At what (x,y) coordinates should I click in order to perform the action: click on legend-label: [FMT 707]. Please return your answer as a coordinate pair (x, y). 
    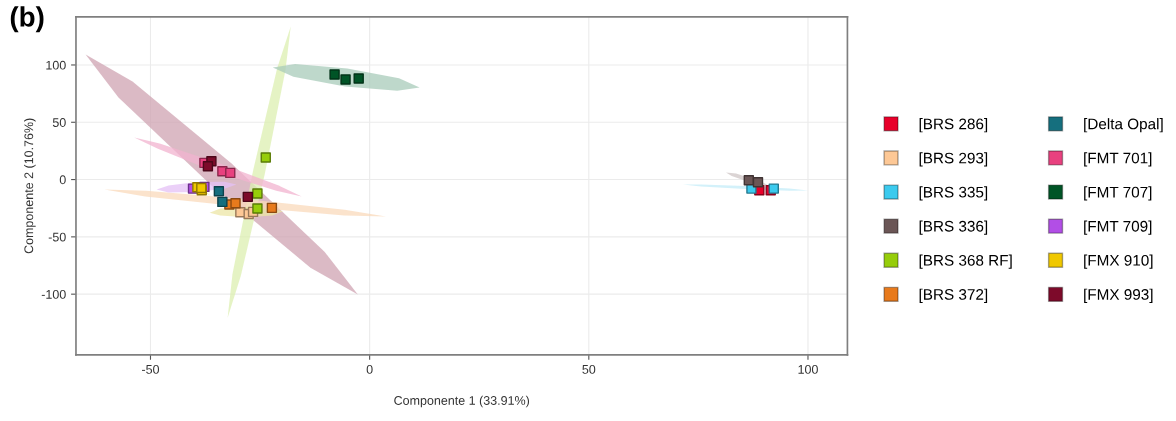
    Looking at the image, I should click on (1118, 193).